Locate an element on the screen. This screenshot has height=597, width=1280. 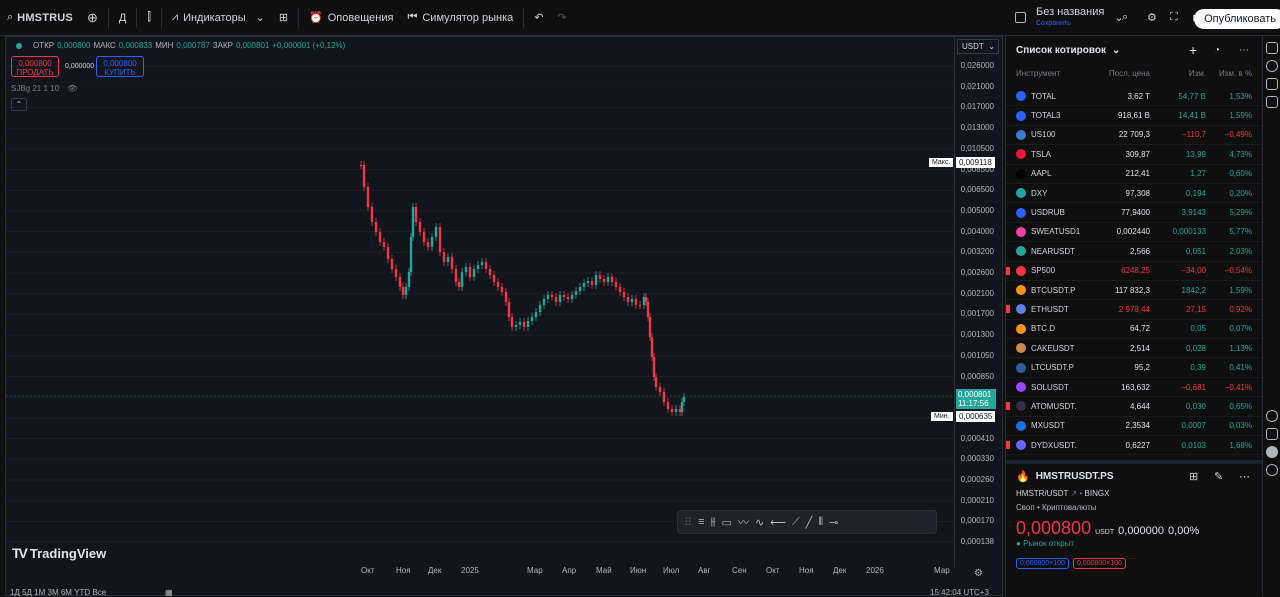
plus-circle-icon: ⊕ is located at coordinates (92, 17).